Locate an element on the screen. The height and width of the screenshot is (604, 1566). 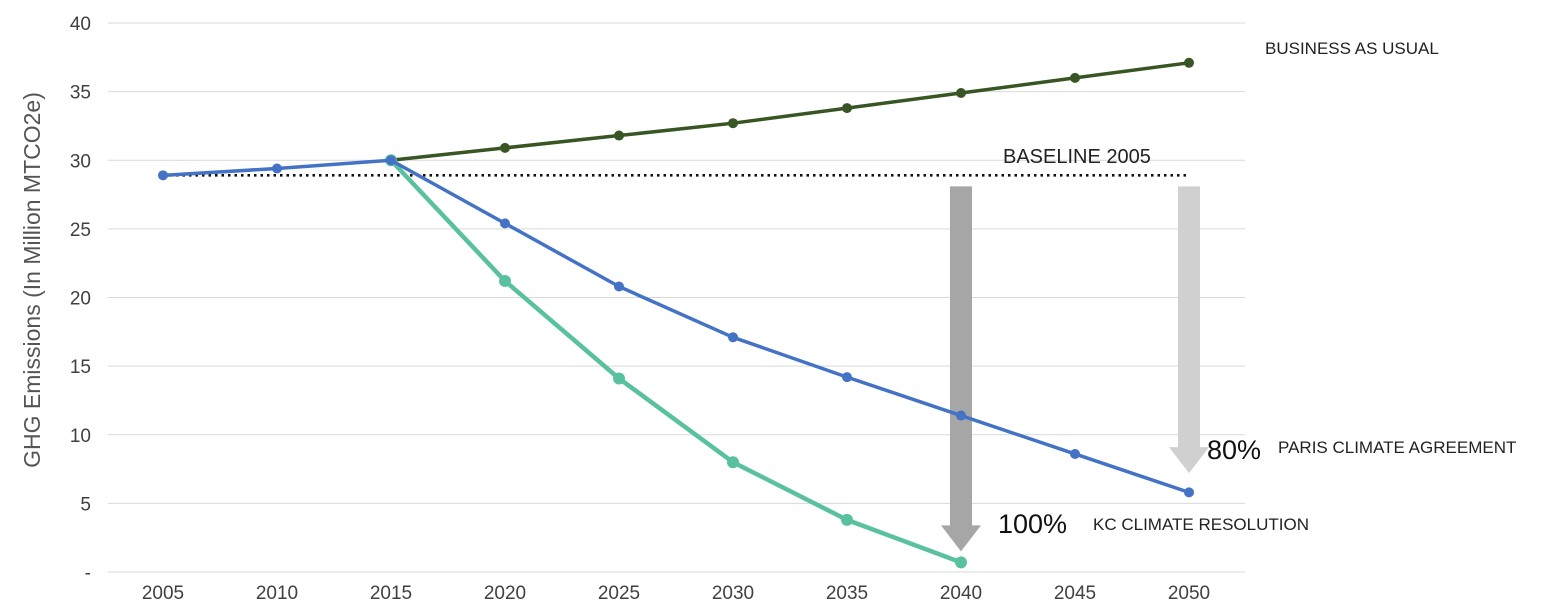
x-tick-label: 2020 is located at coordinates (505, 593).